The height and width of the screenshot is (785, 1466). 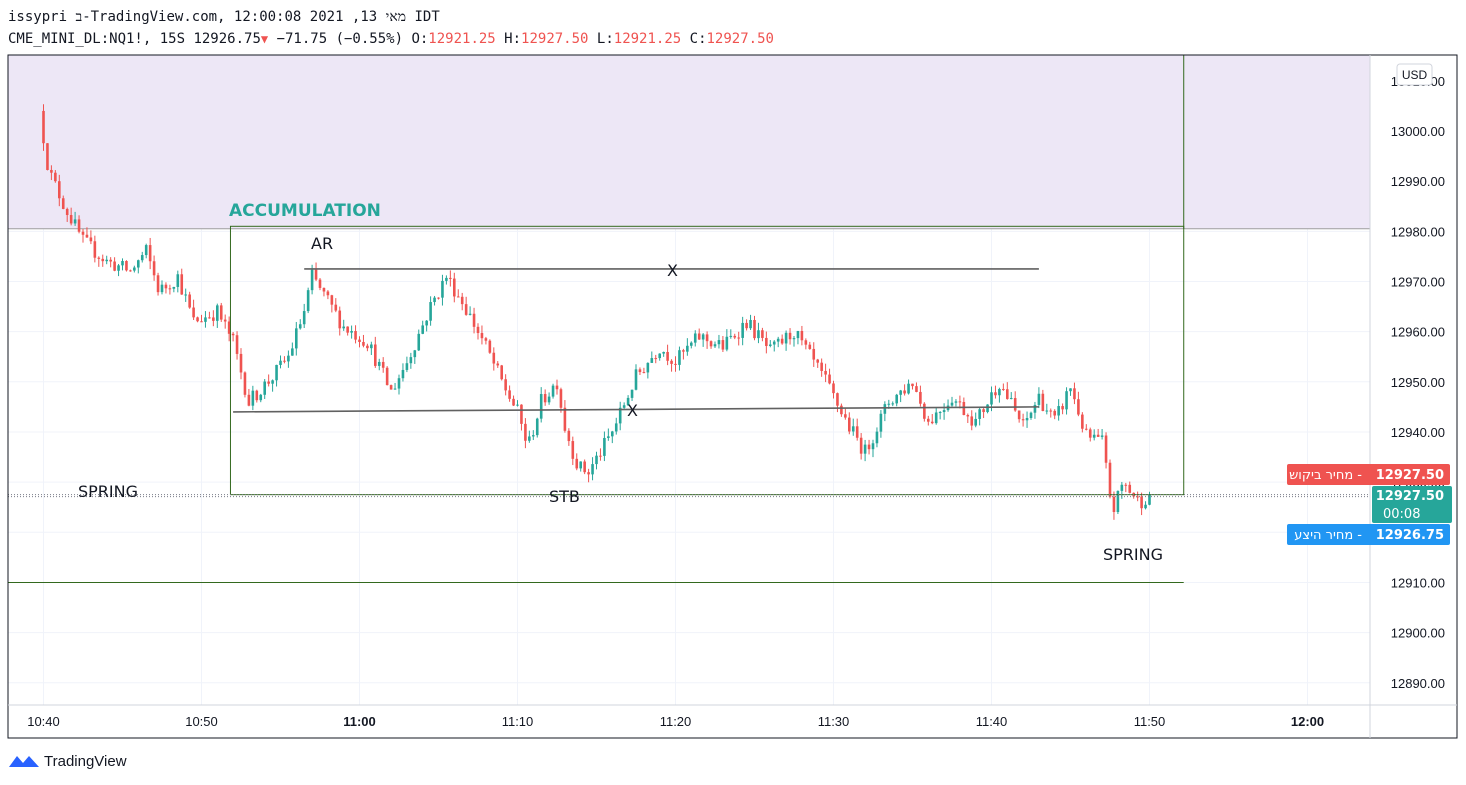 I want to click on symbol-label: CME_MINI_DL:NQ1!, 15S, so click(x=97, y=39).